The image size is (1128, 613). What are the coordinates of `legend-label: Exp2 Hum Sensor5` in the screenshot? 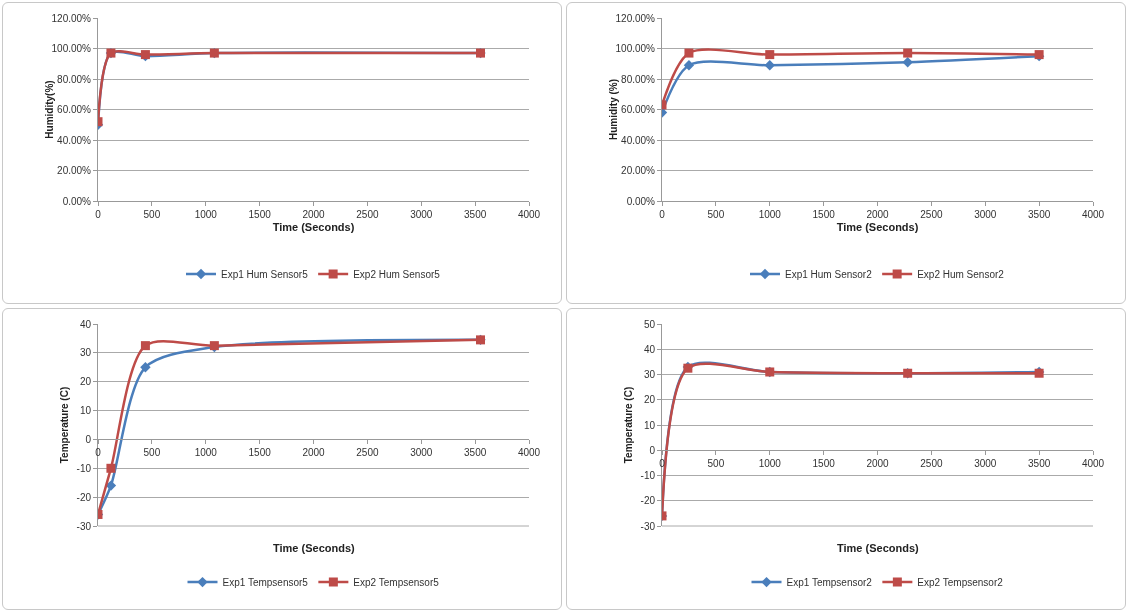 It's located at (397, 274).